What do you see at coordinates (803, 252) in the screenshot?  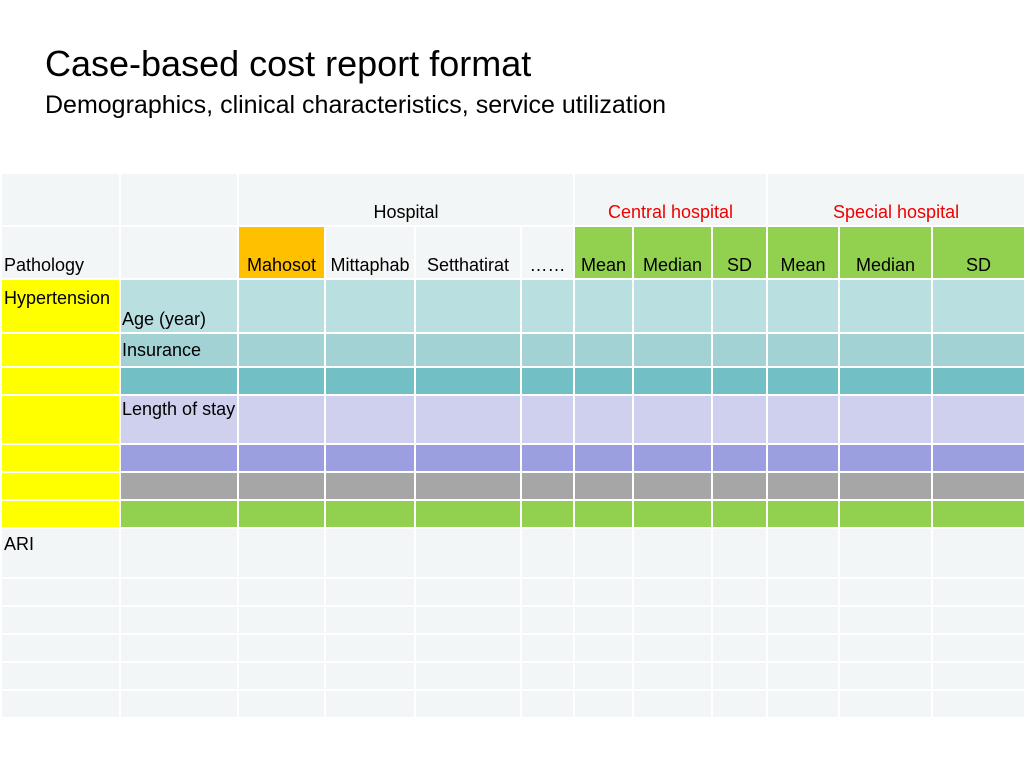 I see `special-mean-column-header: Mean` at bounding box center [803, 252].